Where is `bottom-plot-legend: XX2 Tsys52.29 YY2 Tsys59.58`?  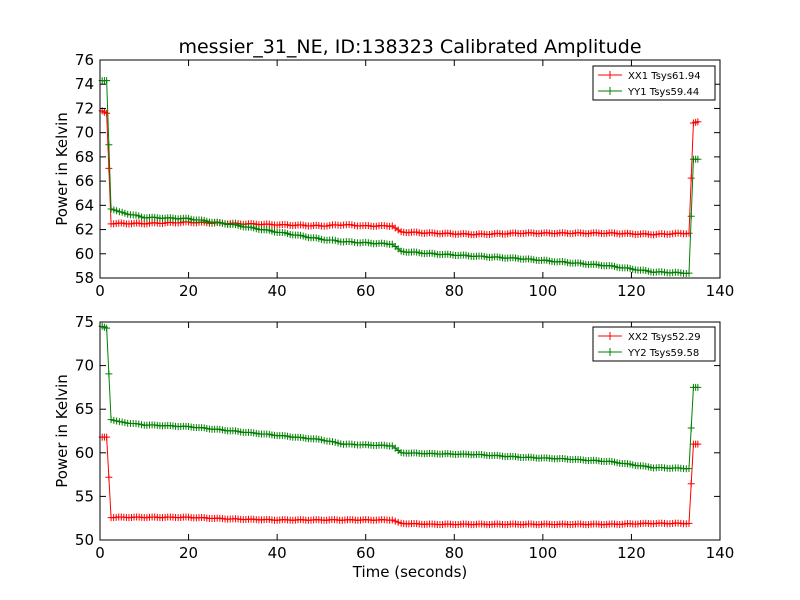
bottom-plot-legend: XX2 Tsys52.29 YY2 Tsys59.58 is located at coordinates (654, 344).